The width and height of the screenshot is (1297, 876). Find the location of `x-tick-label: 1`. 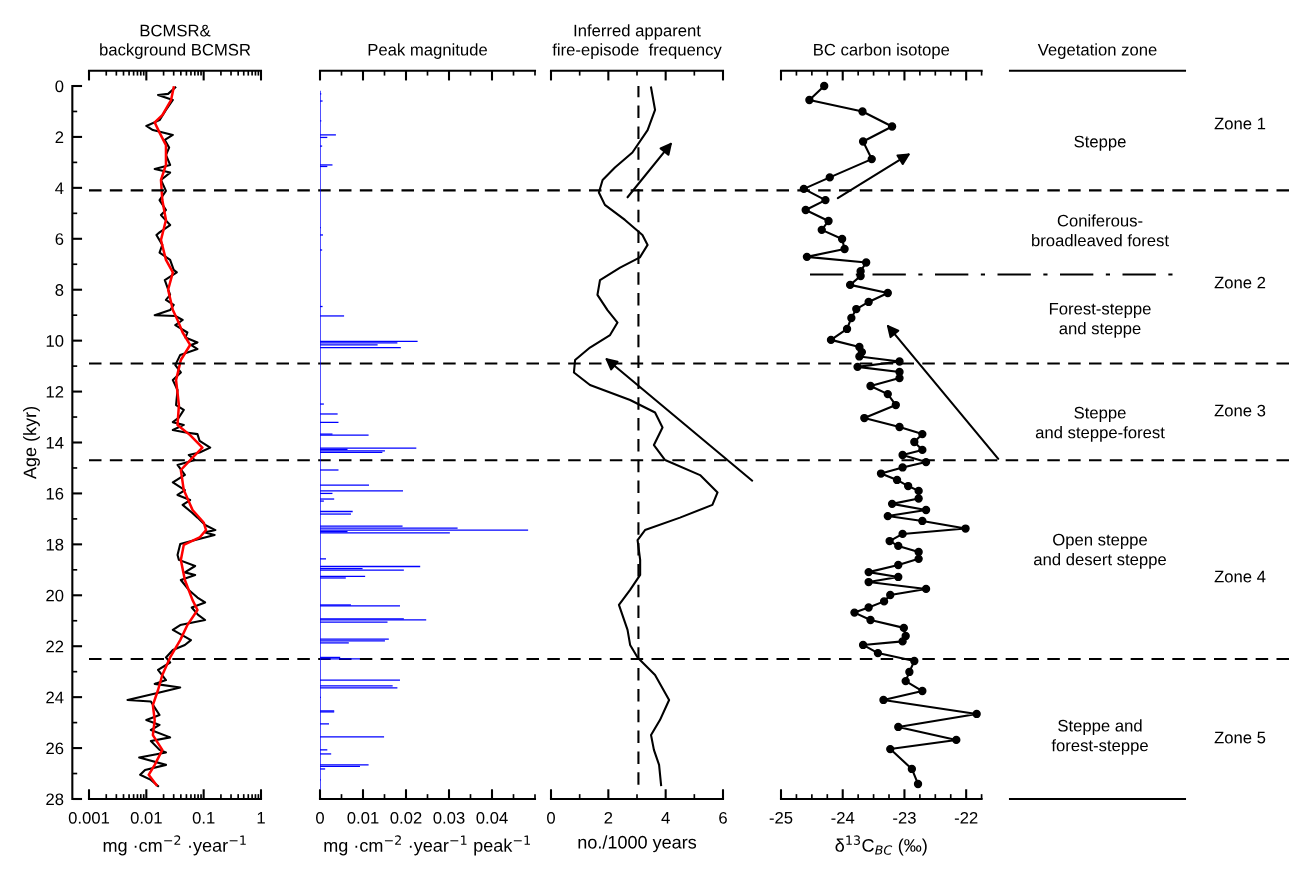

x-tick-label: 1 is located at coordinates (261, 818).